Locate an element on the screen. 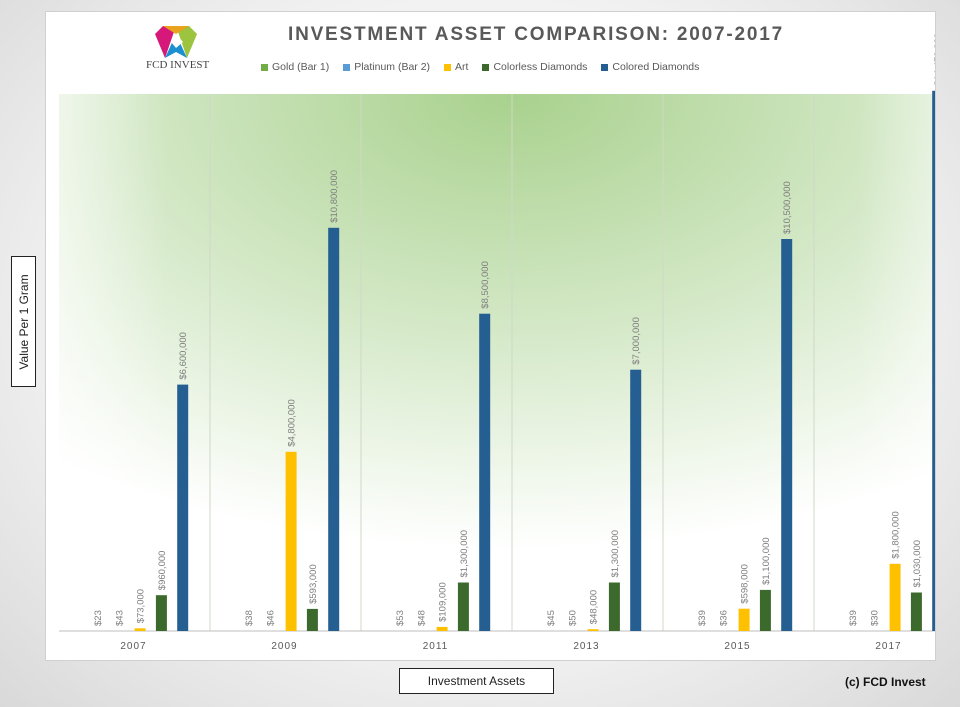  legend-label-gold: Gold (Bar 1) is located at coordinates (301, 67).